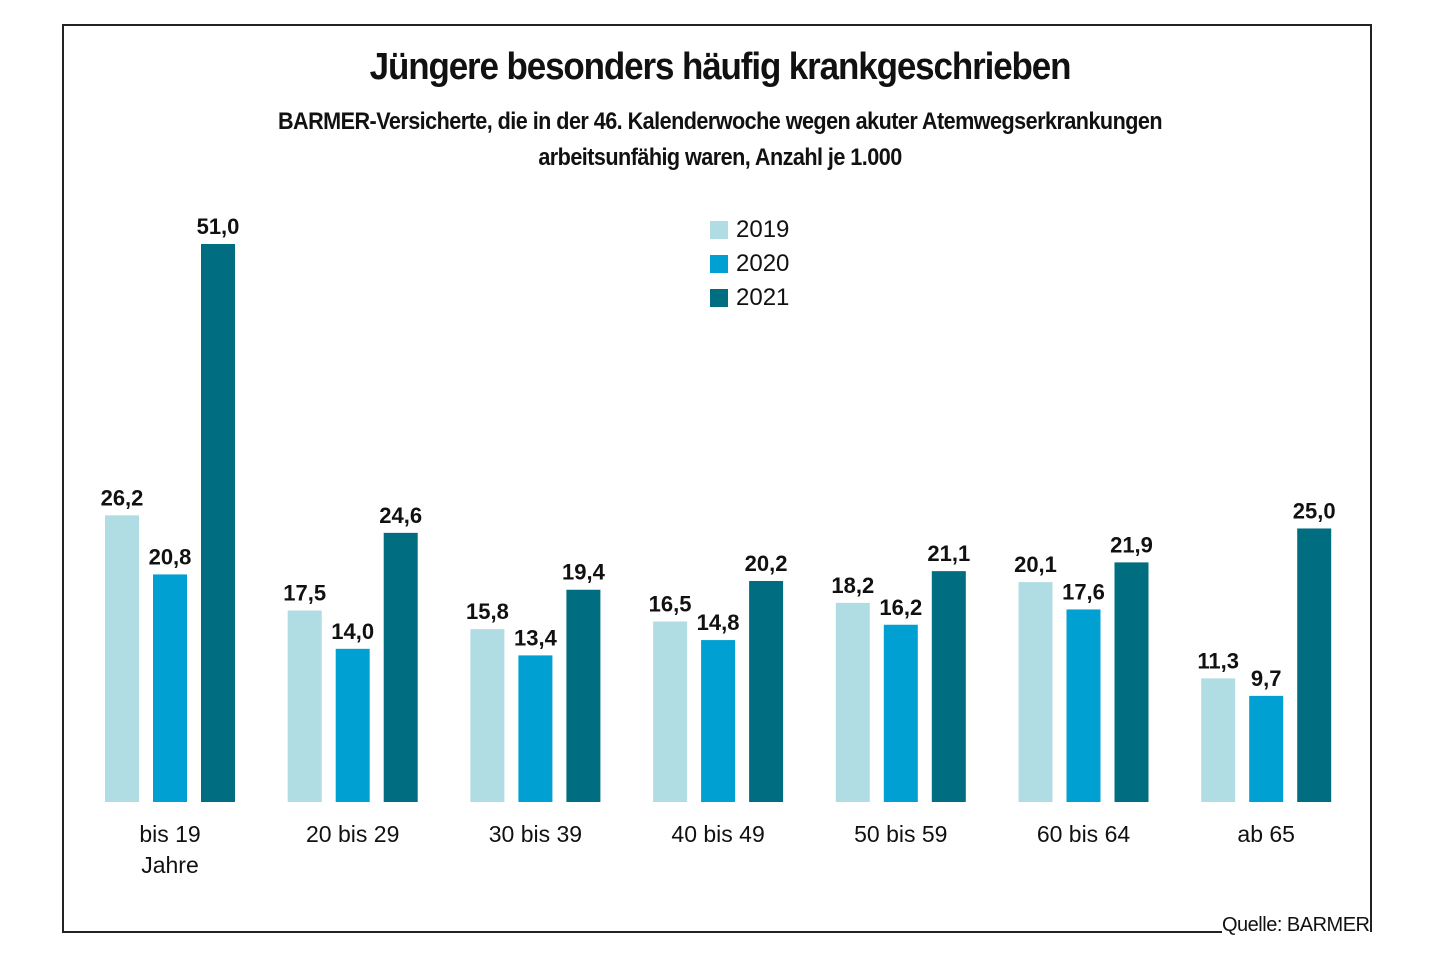 The height and width of the screenshot is (960, 1440). I want to click on value-label-2020-2: 13,4, so click(536, 637).